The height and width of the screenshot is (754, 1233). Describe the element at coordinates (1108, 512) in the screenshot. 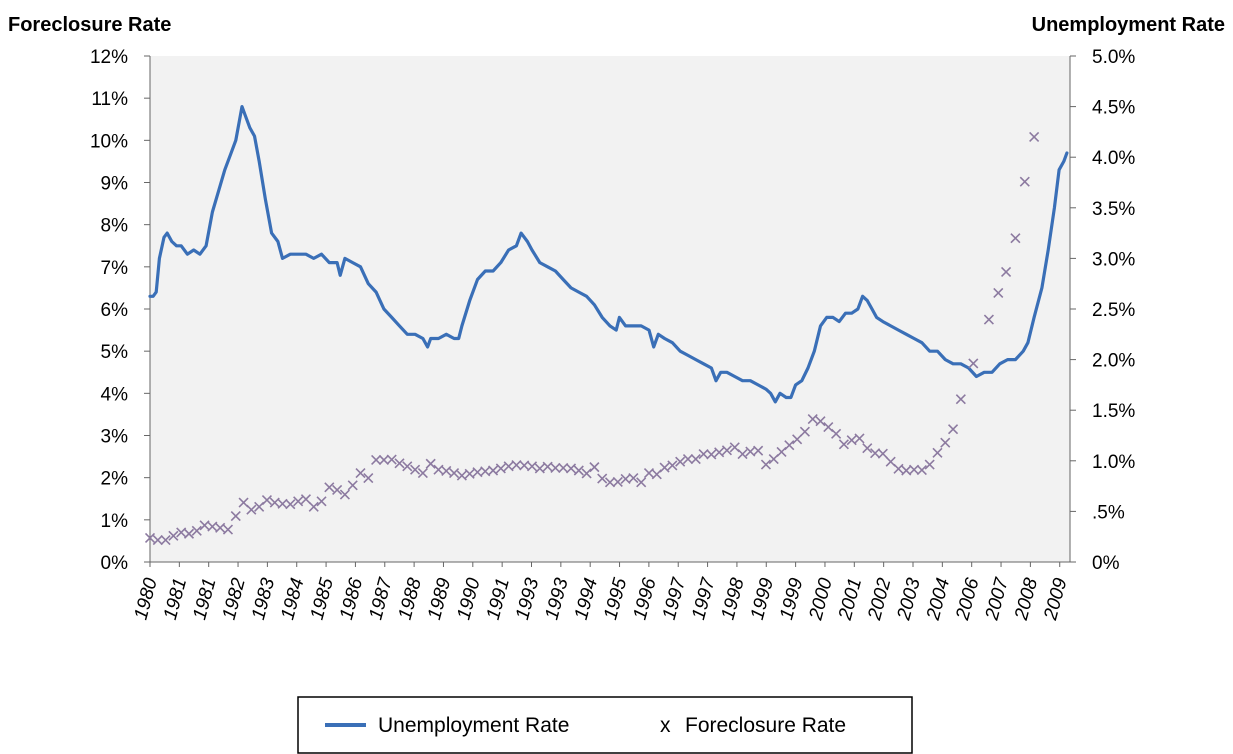

I see `y-right-tick-label: .5%` at that location.